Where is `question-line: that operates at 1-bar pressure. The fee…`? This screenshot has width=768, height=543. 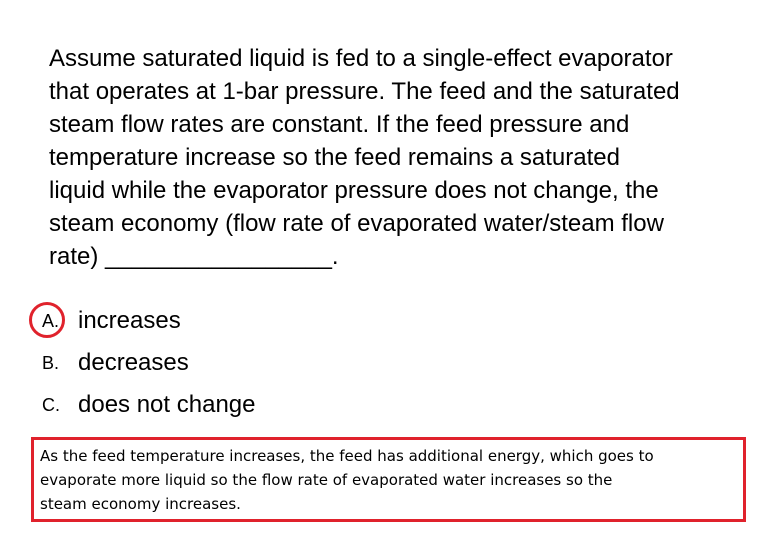
question-line: that operates at 1-bar pressure. The fee… is located at coordinates (364, 91).